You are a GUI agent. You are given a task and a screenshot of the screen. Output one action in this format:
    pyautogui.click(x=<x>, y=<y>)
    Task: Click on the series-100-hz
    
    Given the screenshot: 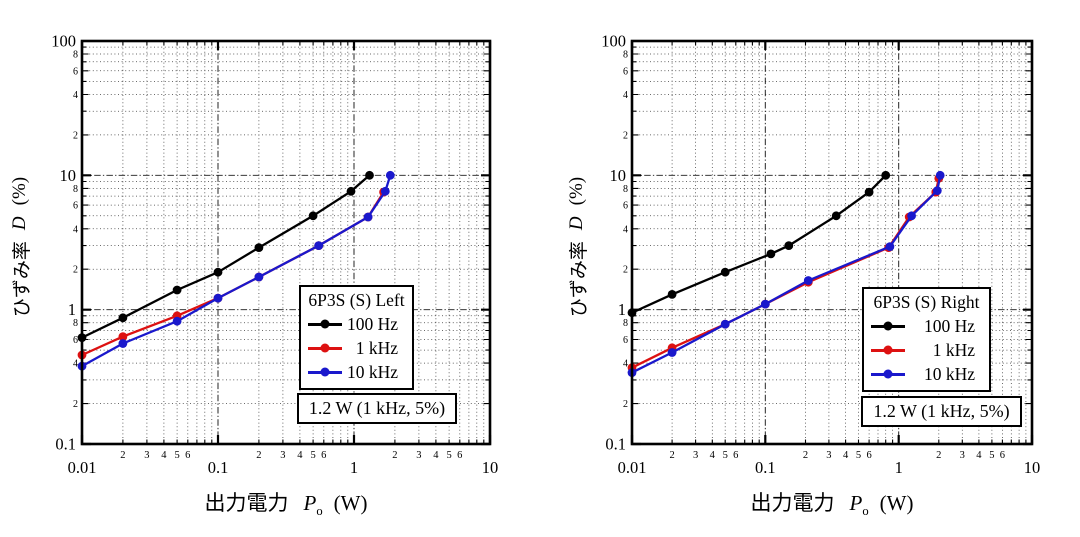 What is the action you would take?
    pyautogui.click(x=225, y=256)
    